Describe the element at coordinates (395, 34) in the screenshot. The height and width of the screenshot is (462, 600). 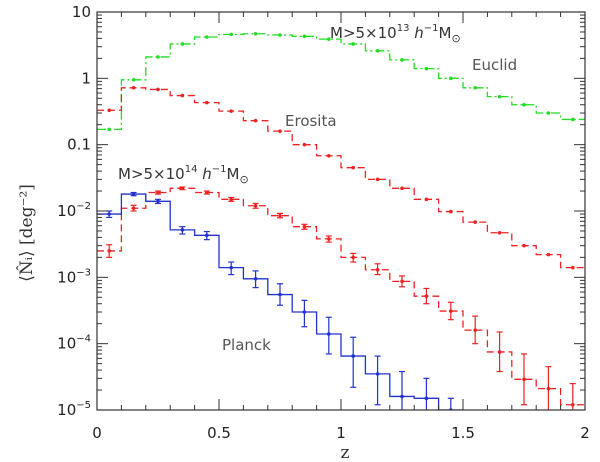
I see `annotation-mass-threshold-high: M>5×1013 h−1M⊙` at that location.